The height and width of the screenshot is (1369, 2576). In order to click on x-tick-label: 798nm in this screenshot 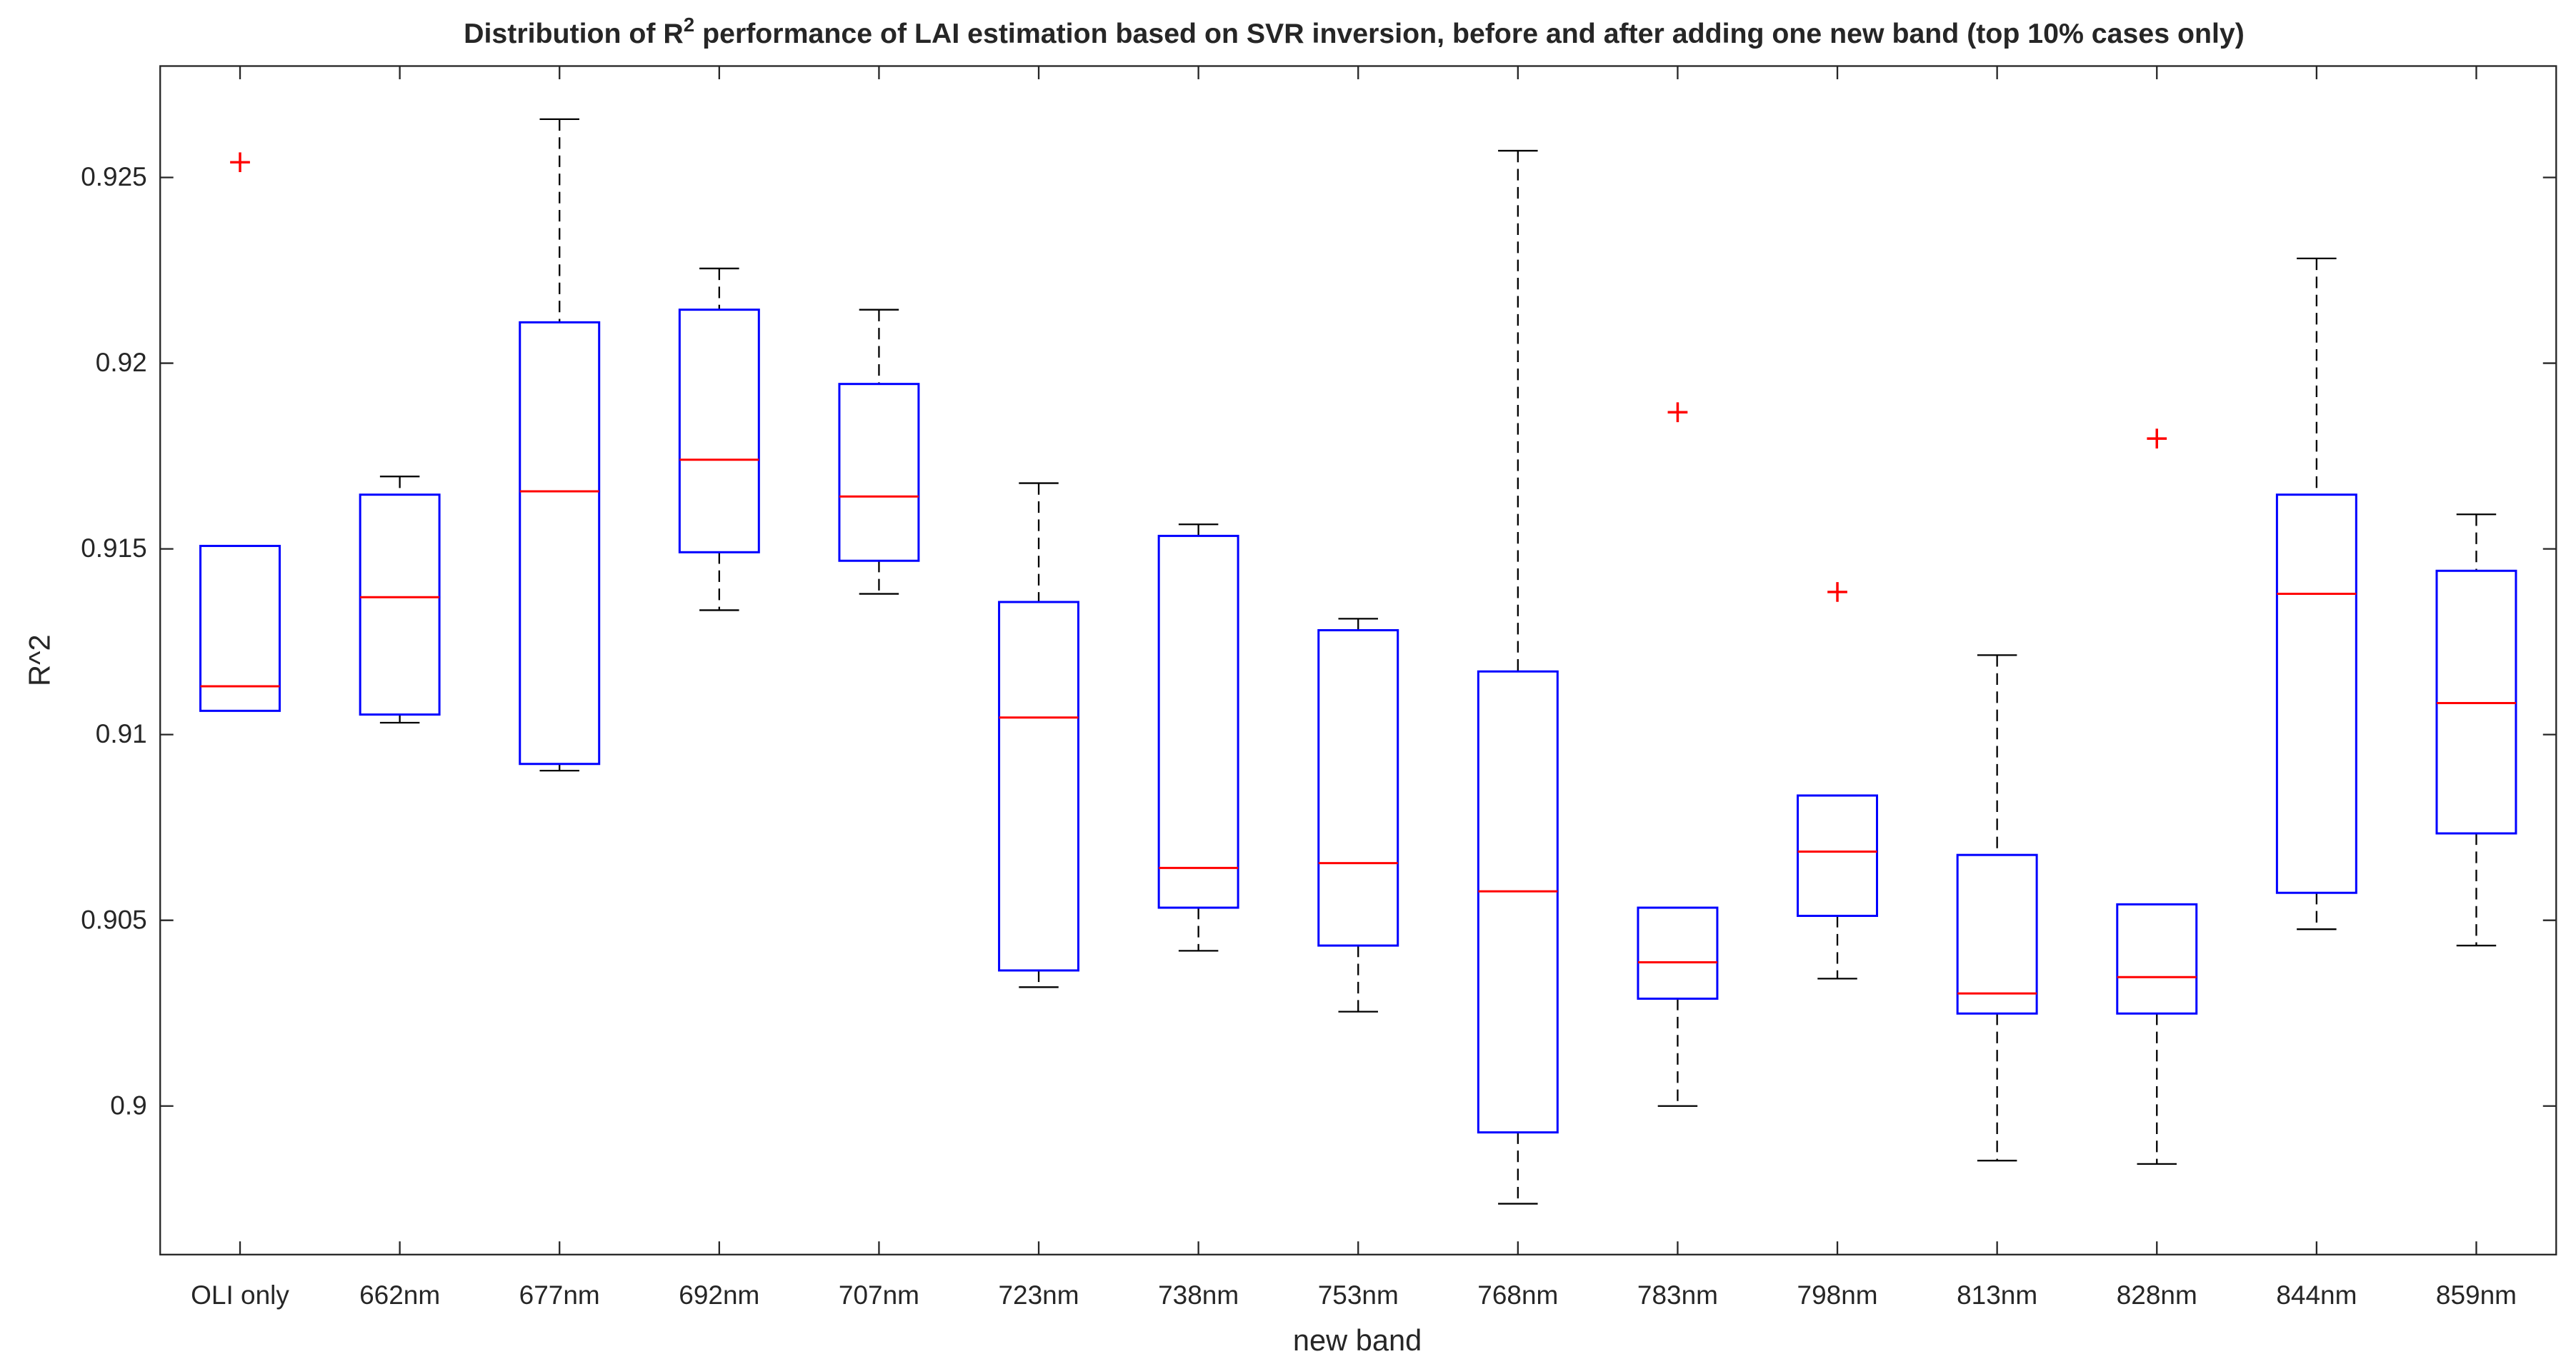, I will do `click(1837, 1295)`.